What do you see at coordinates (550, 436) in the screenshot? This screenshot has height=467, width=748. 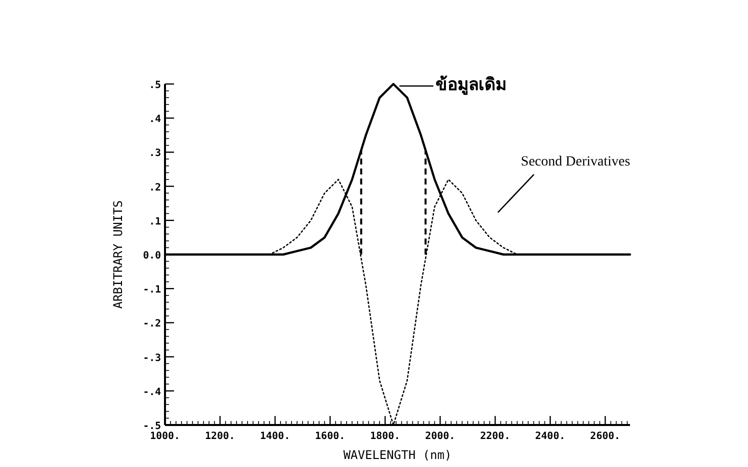 I see `x-tick-label: 2400.` at bounding box center [550, 436].